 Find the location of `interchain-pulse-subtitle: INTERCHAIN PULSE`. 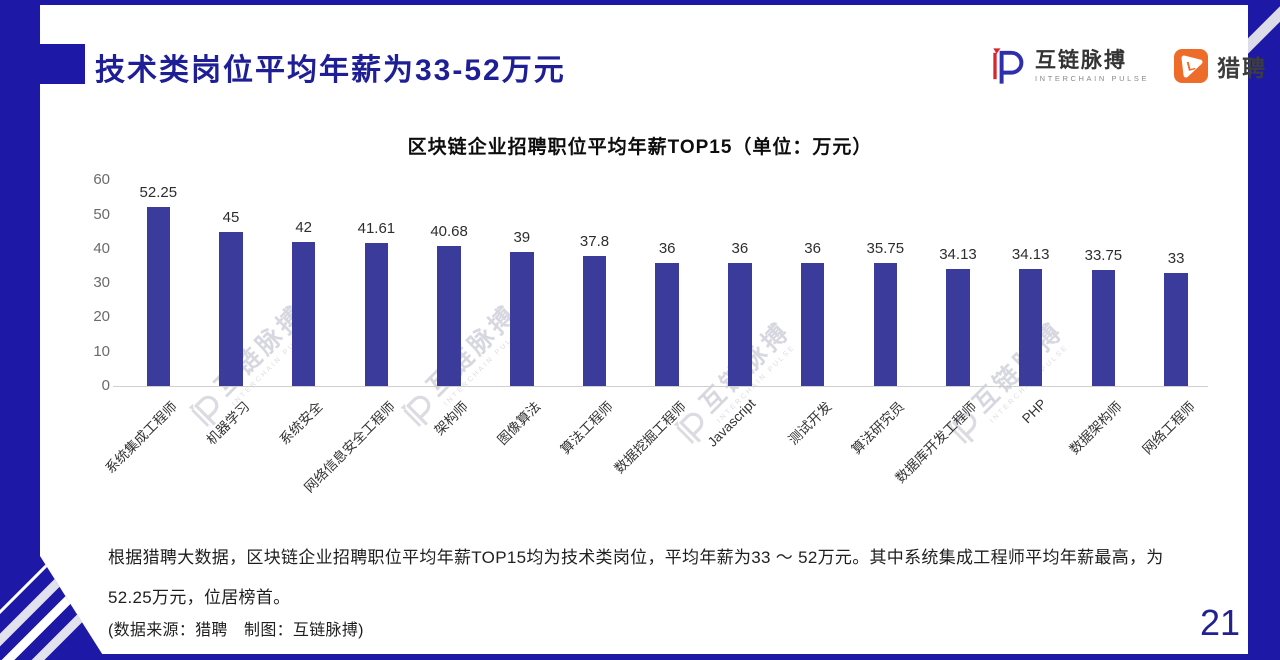

interchain-pulse-subtitle: INTERCHAIN PULSE is located at coordinates (1092, 78).